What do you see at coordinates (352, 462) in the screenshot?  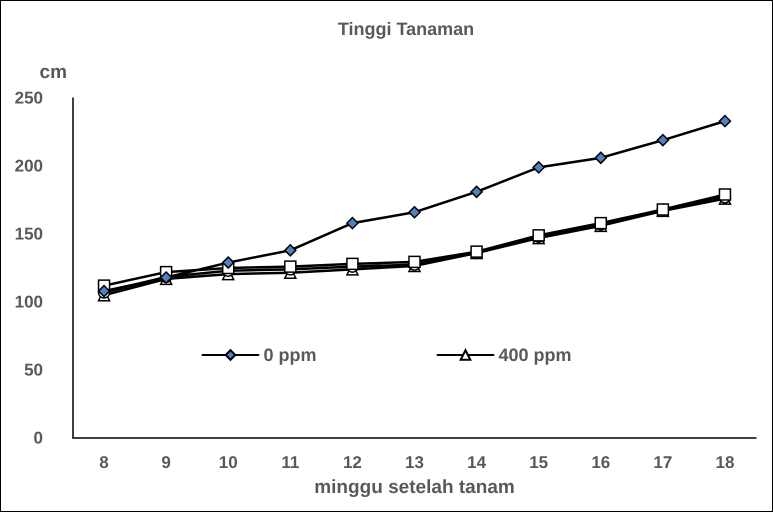 I see `x-tick-label: 12` at bounding box center [352, 462].